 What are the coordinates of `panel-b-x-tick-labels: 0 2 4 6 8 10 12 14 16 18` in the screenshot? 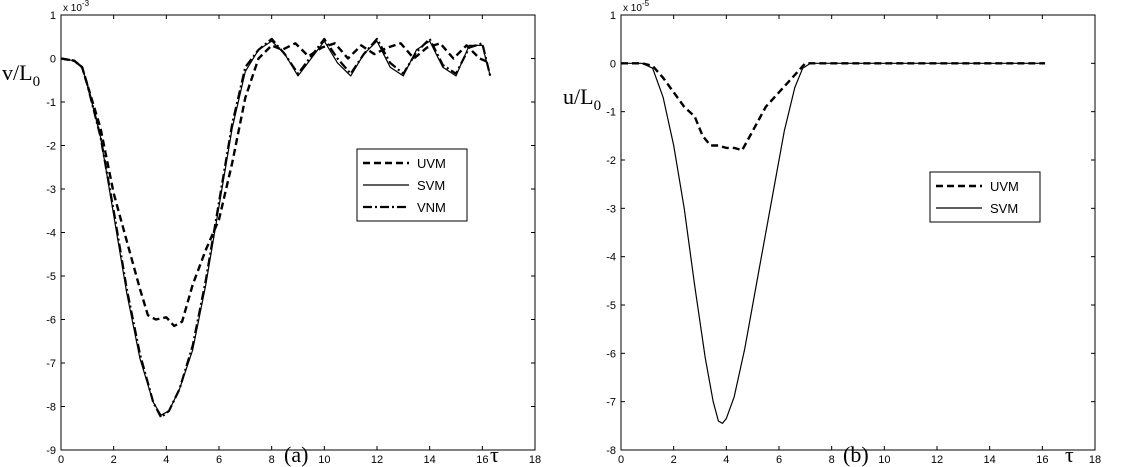 It's located at (859, 460).